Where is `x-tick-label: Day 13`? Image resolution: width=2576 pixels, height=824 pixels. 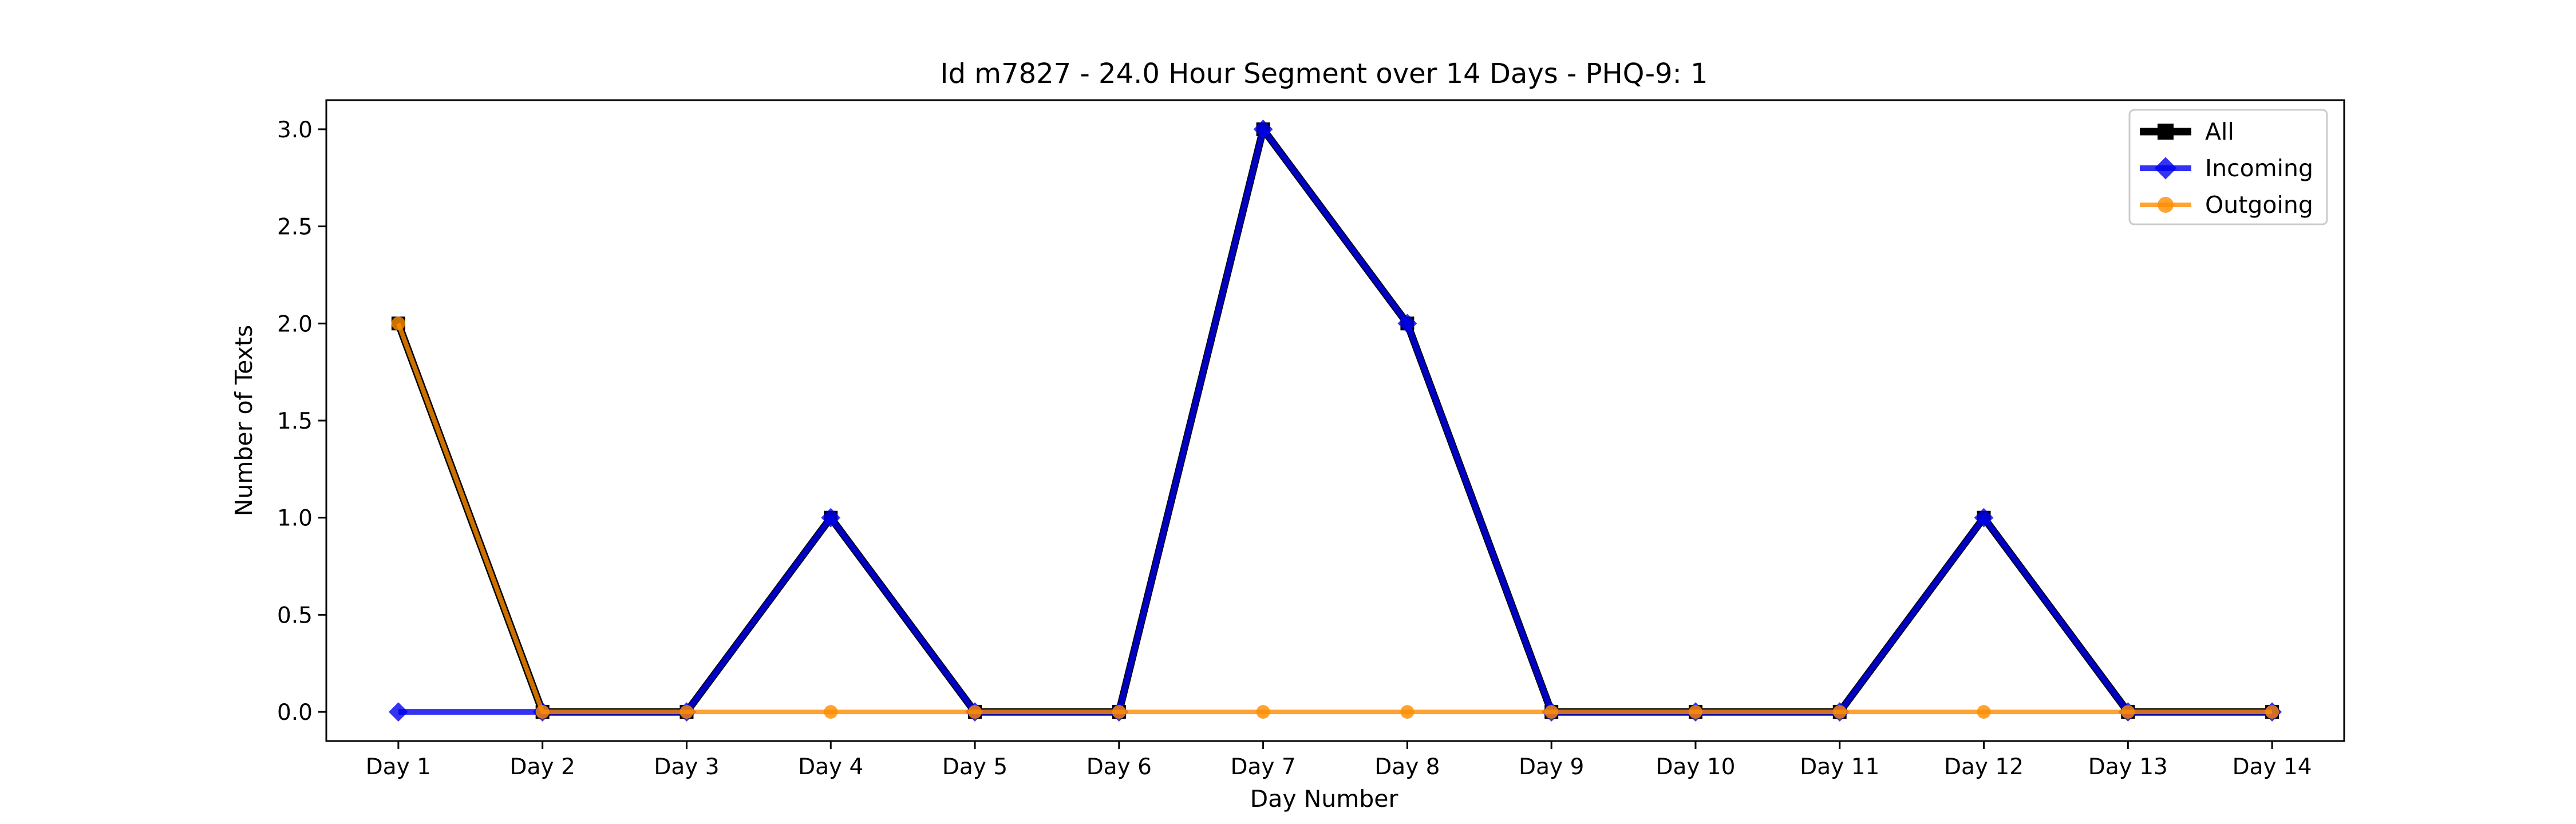 x-tick-label: Day 13 is located at coordinates (2128, 767).